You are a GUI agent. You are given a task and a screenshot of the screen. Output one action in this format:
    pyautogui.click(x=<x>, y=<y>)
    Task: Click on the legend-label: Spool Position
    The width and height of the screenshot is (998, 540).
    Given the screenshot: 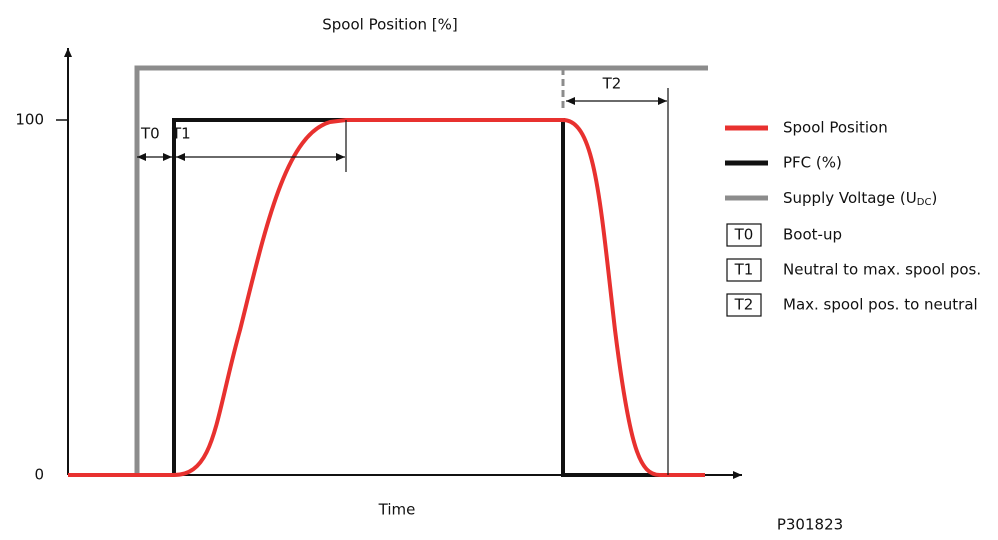 What is the action you would take?
    pyautogui.click(x=835, y=128)
    